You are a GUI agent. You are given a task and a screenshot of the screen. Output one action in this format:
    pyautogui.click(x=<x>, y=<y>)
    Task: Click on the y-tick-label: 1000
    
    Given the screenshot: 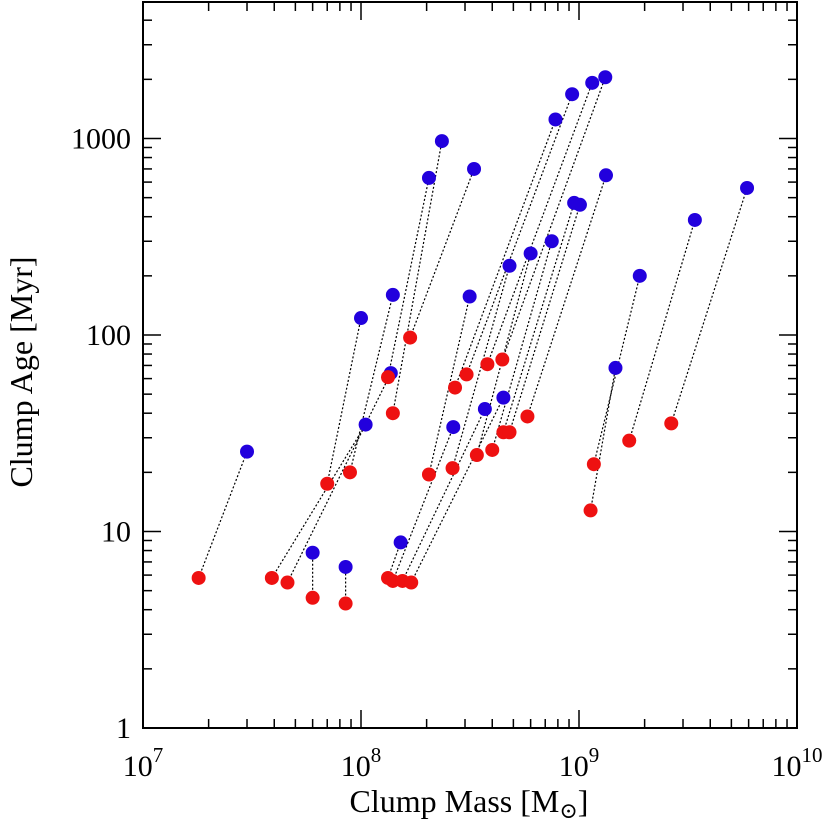 What is the action you would take?
    pyautogui.click(x=101, y=139)
    